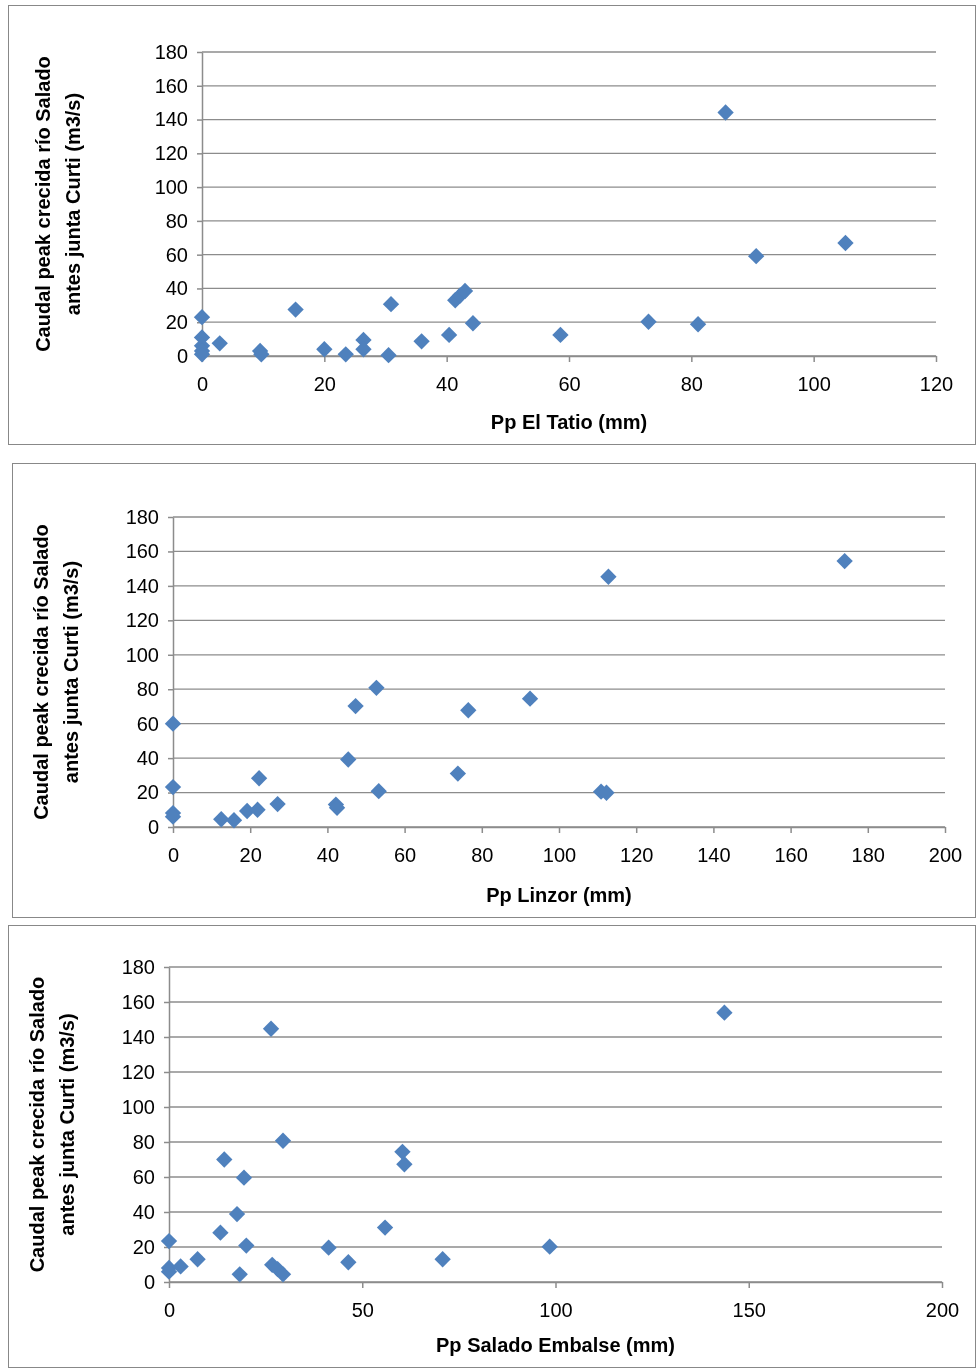 The image size is (976, 1368). What do you see at coordinates (749, 1310) in the screenshot?
I see `x-tick-label: 150` at bounding box center [749, 1310].